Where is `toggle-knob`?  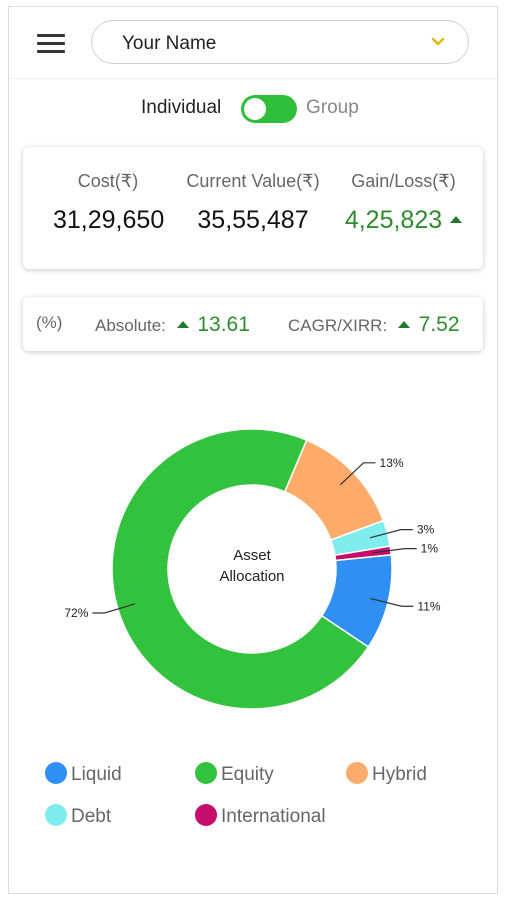 toggle-knob is located at coordinates (255, 109).